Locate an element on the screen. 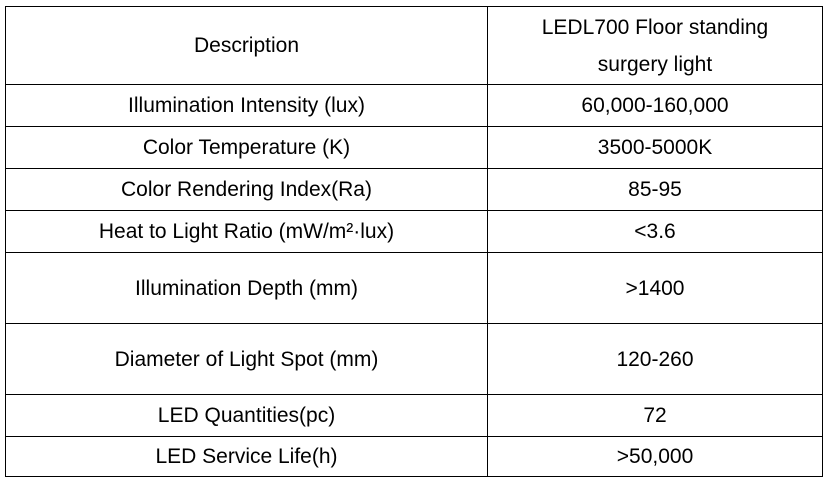 The width and height of the screenshot is (832, 481). row-label: Illumination Intensity (lux) is located at coordinates (246, 105).